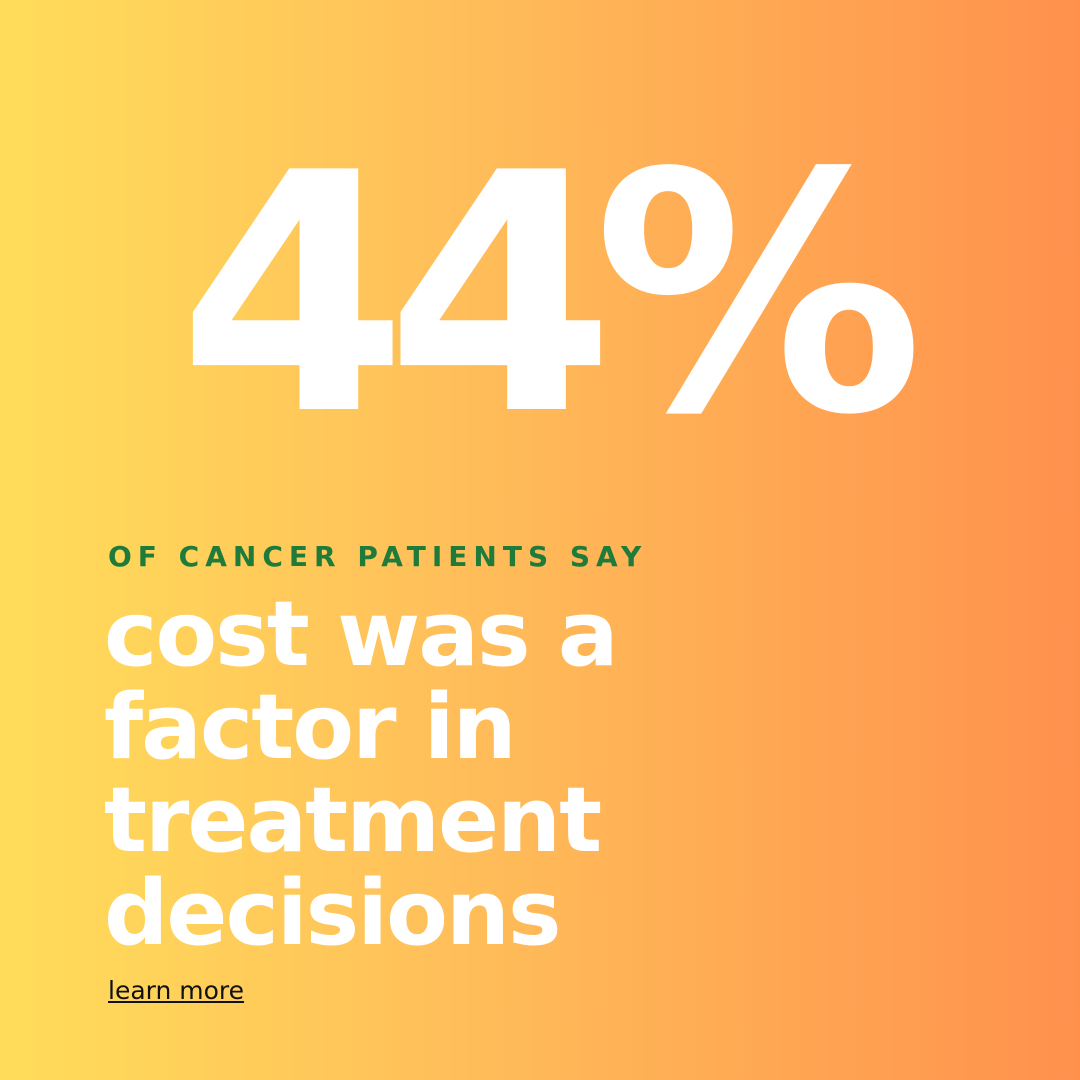 The image size is (1080, 1080). What do you see at coordinates (378, 556) in the screenshot?
I see `subtitle: OF CANCER PATIENTS SAY` at bounding box center [378, 556].